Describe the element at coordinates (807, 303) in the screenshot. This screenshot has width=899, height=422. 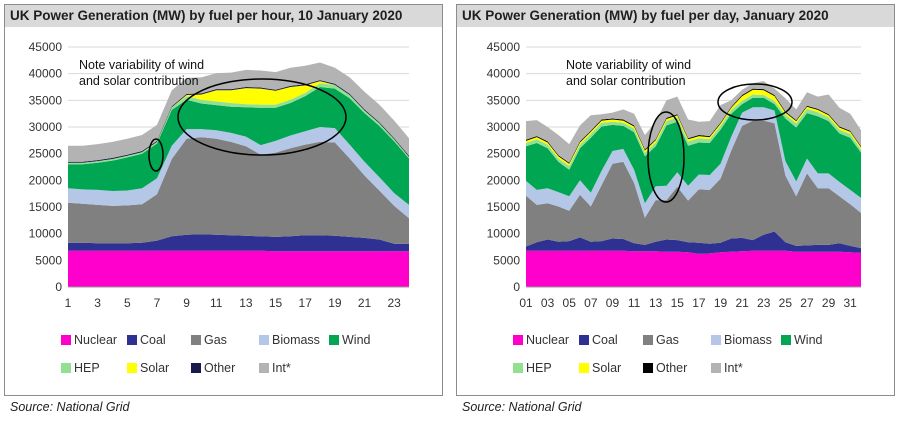
I see `x-tick-label: 27` at that location.